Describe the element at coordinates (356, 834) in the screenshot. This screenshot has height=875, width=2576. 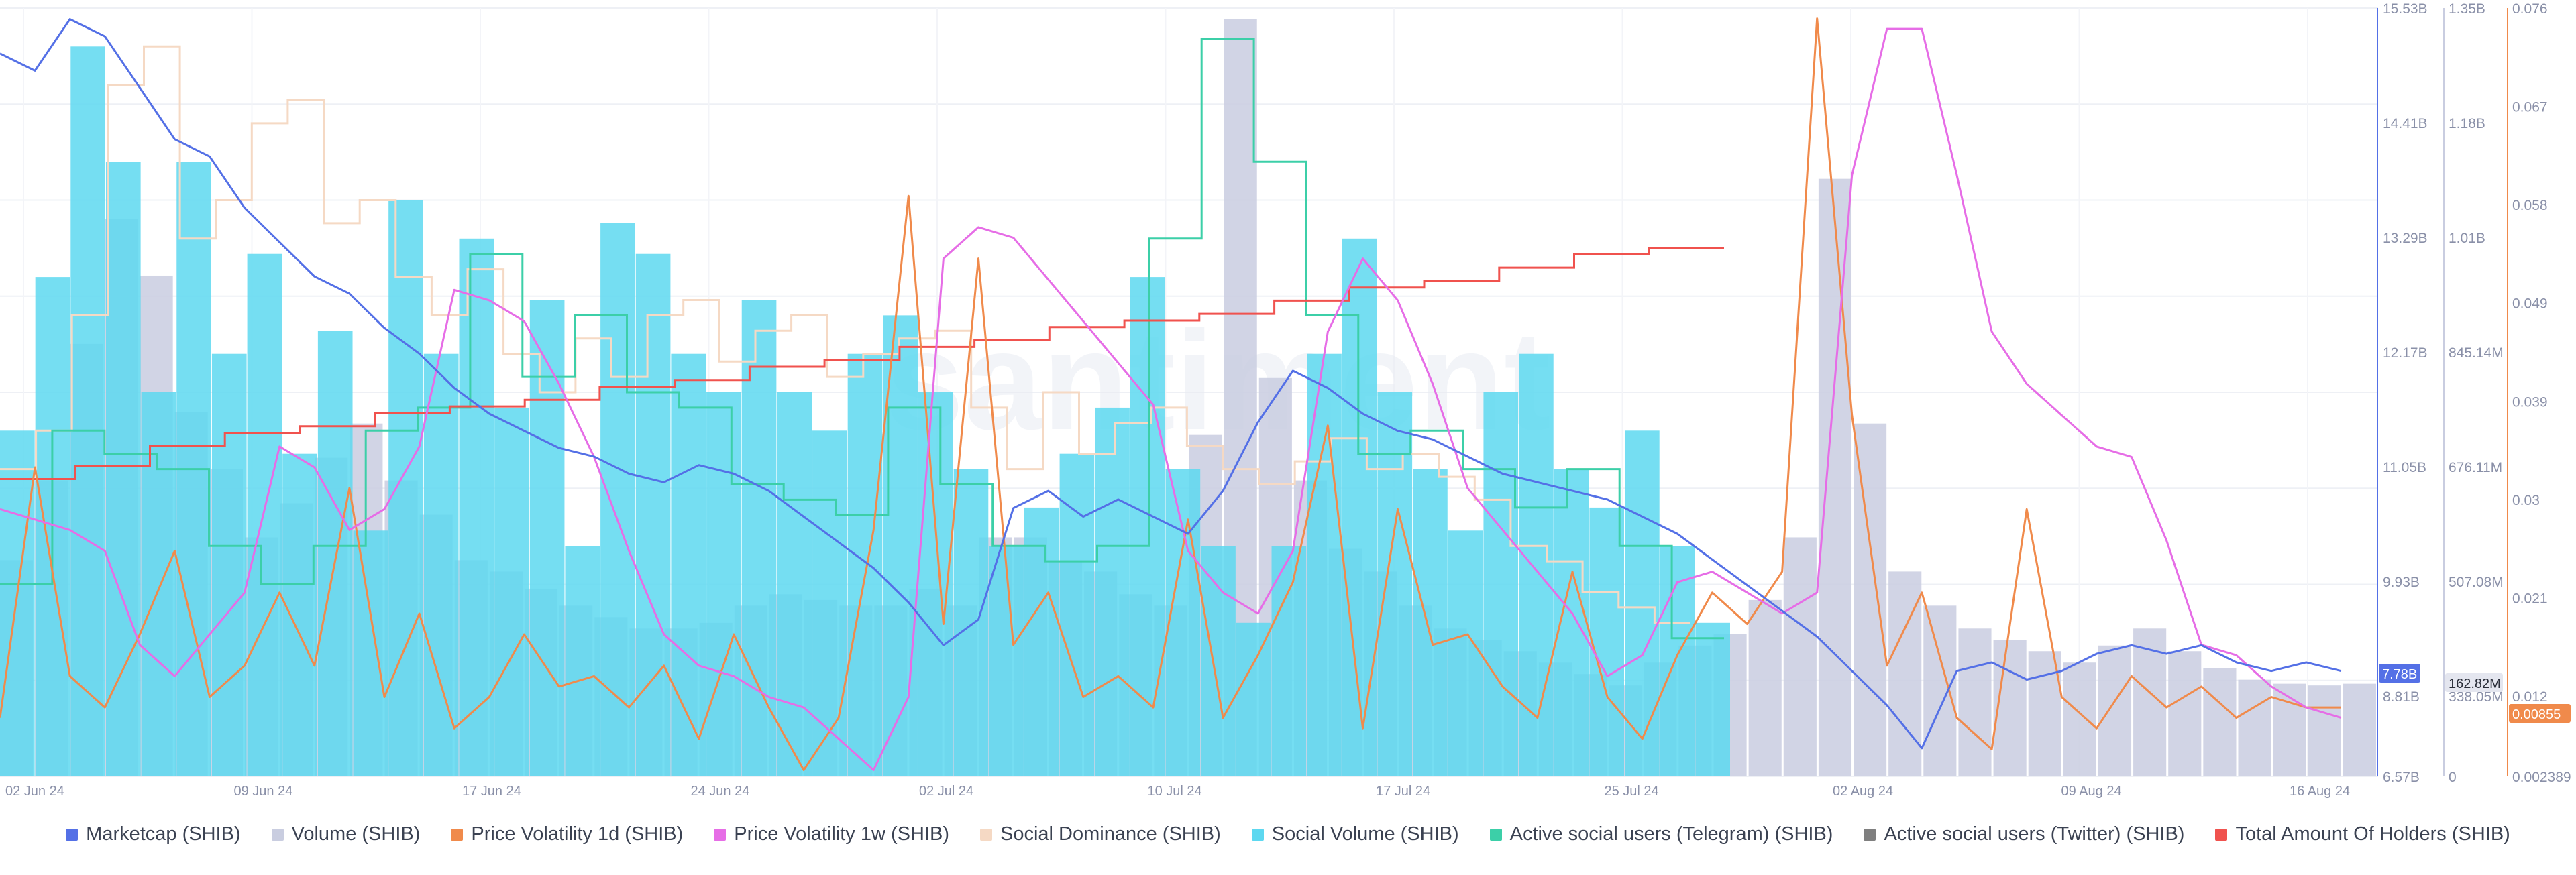
I see `legend-label: Volume (SHIB)` at that location.